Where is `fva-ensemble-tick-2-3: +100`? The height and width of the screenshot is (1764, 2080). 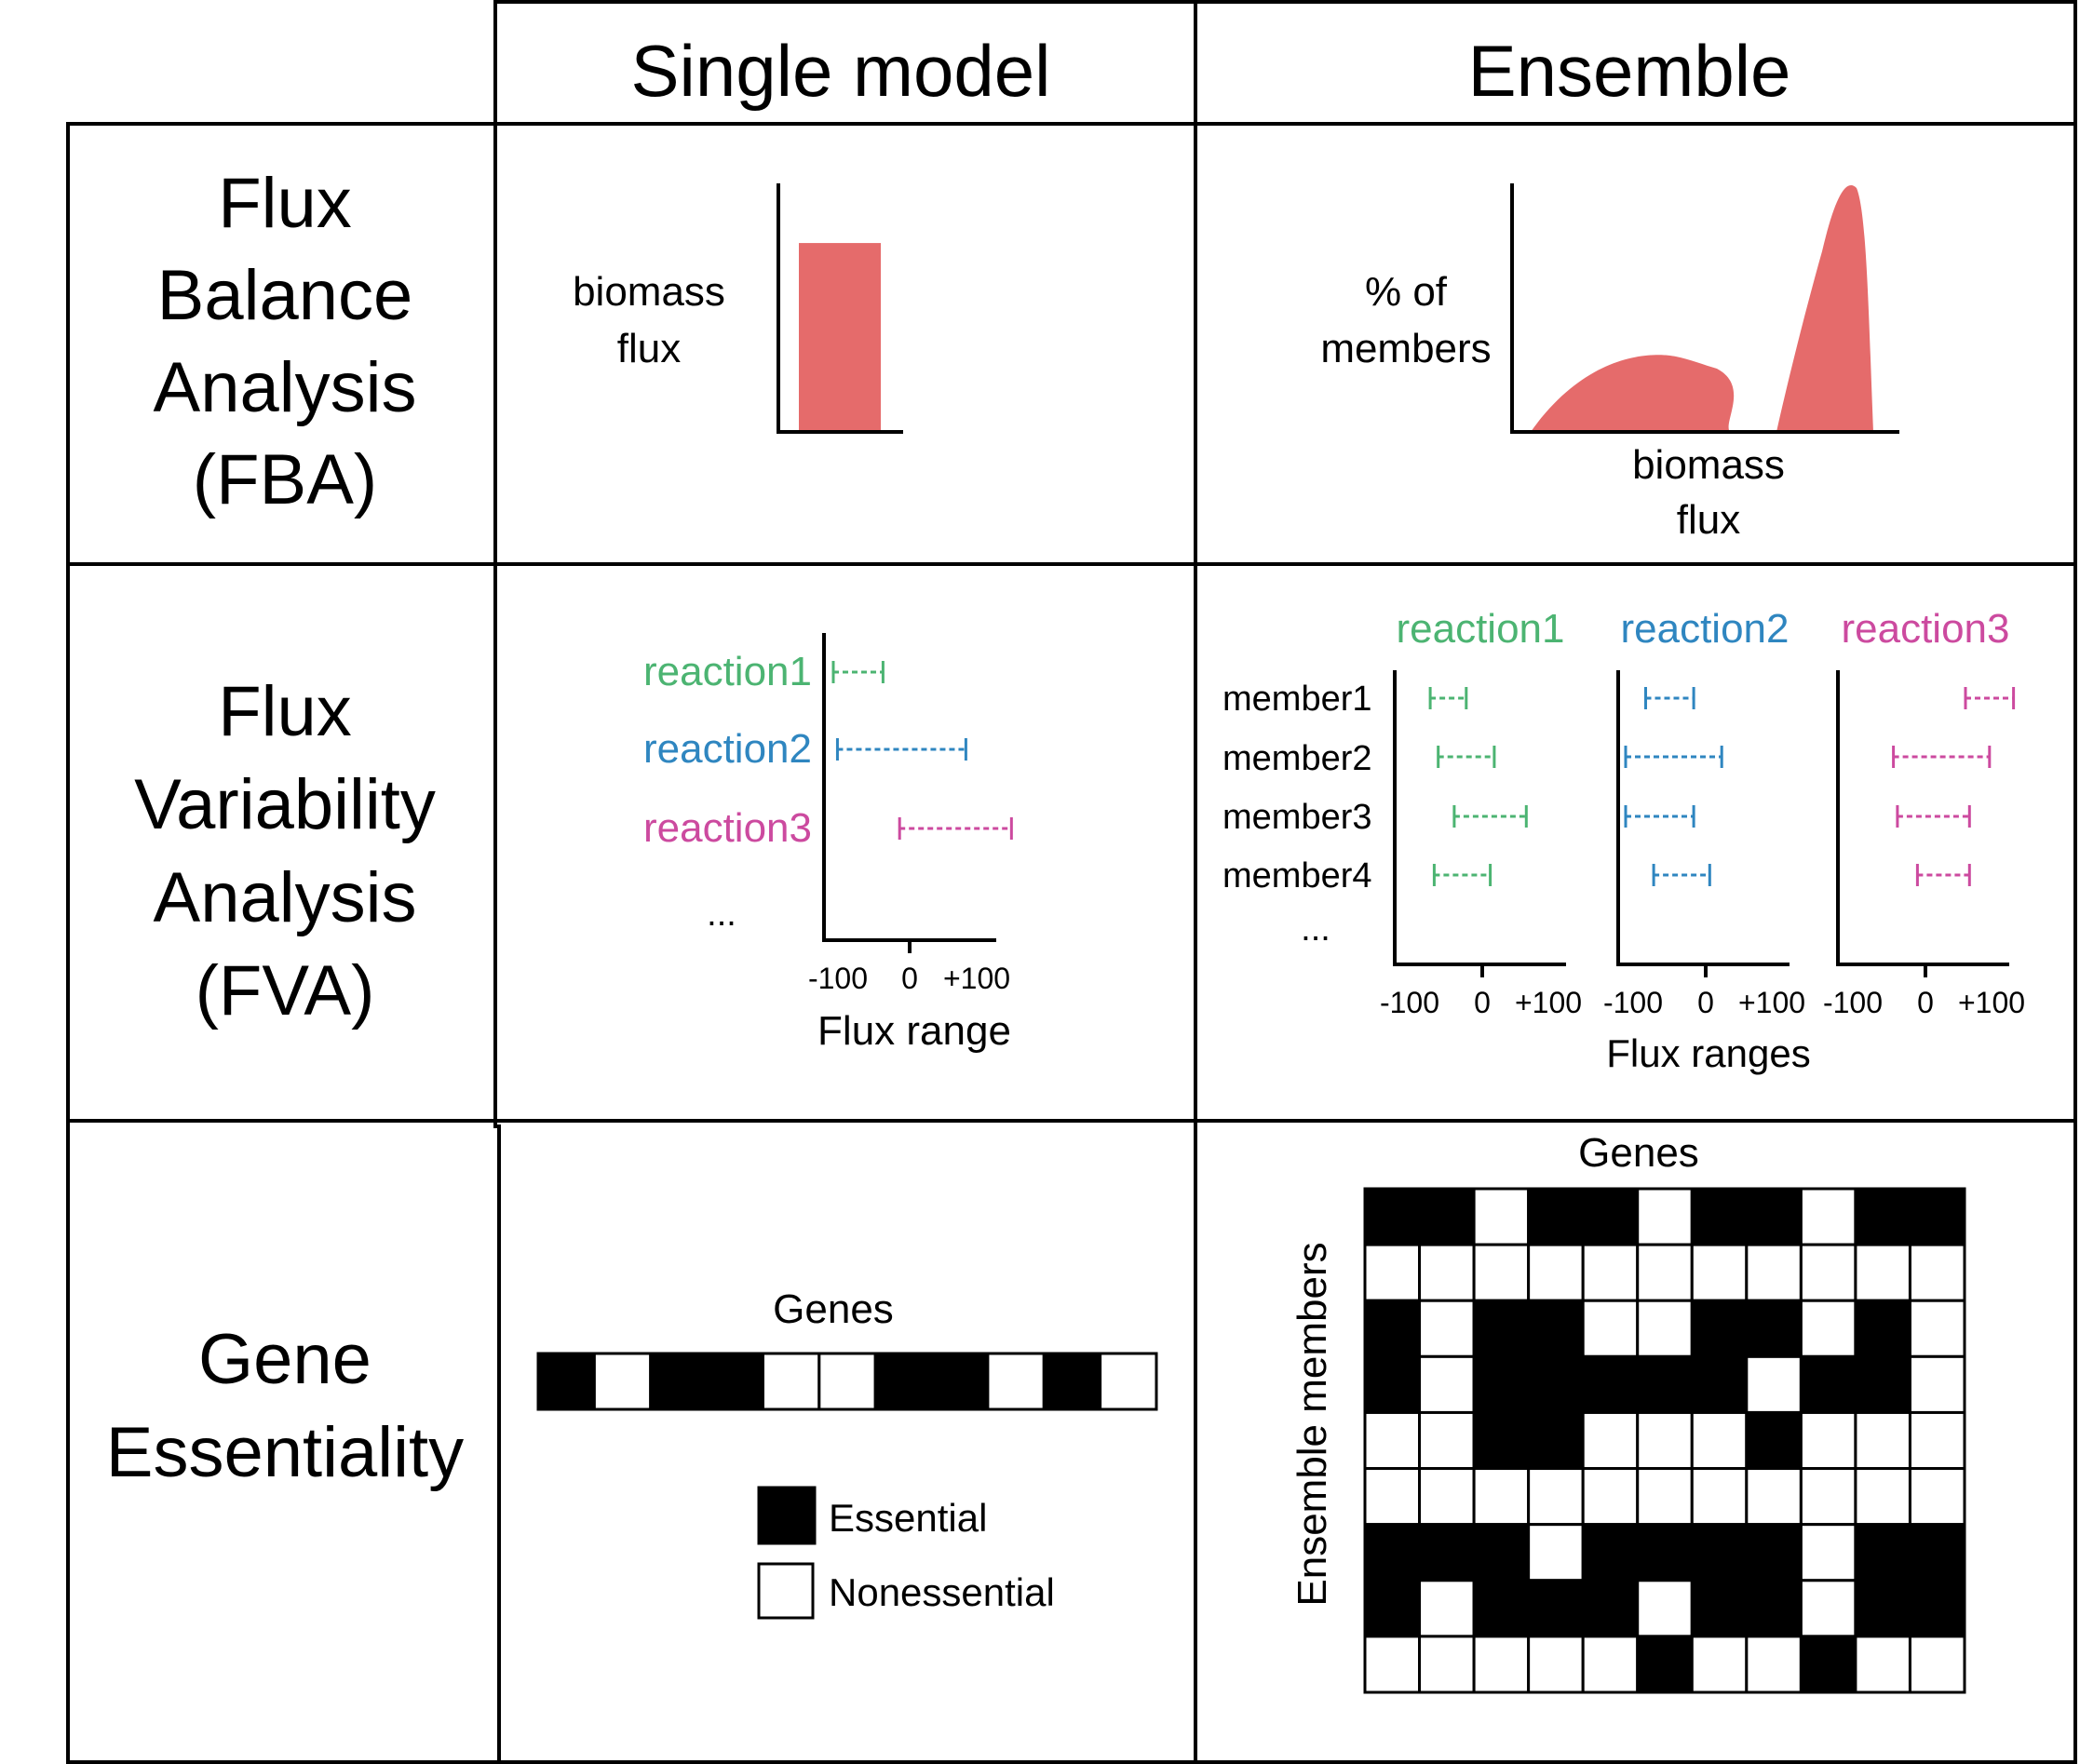
fva-ensemble-tick-2-3: +100 is located at coordinates (1771, 1003).